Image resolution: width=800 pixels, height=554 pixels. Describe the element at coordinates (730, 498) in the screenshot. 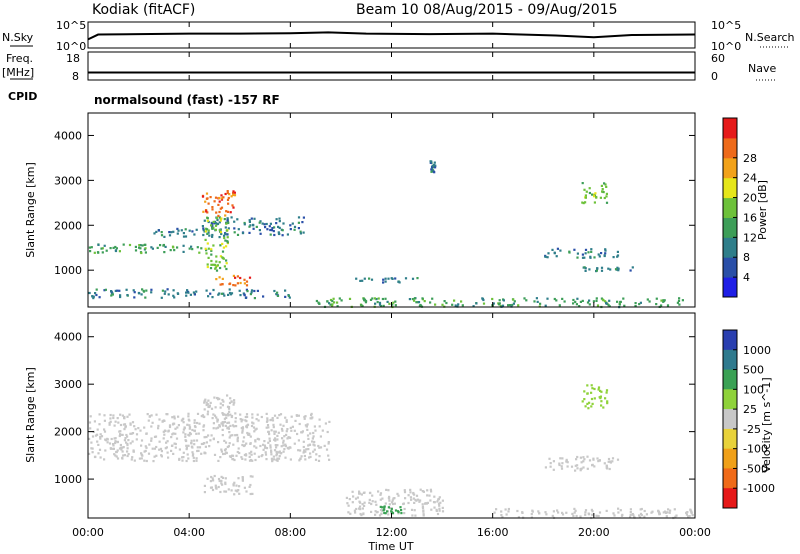

I see `colorbar-swatch` at that location.